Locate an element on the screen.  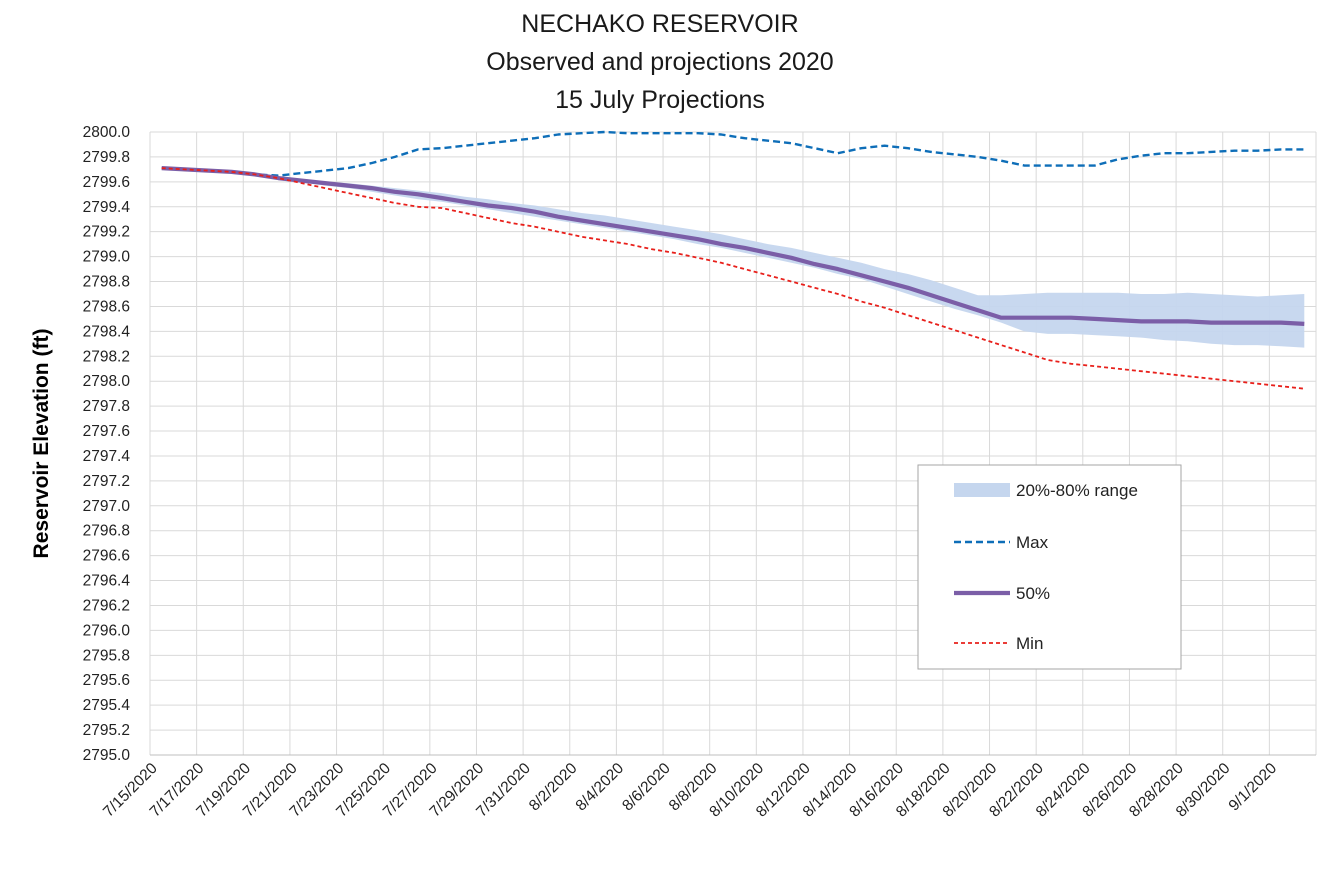
y-tick-label: 2796.2 is located at coordinates (106, 605).